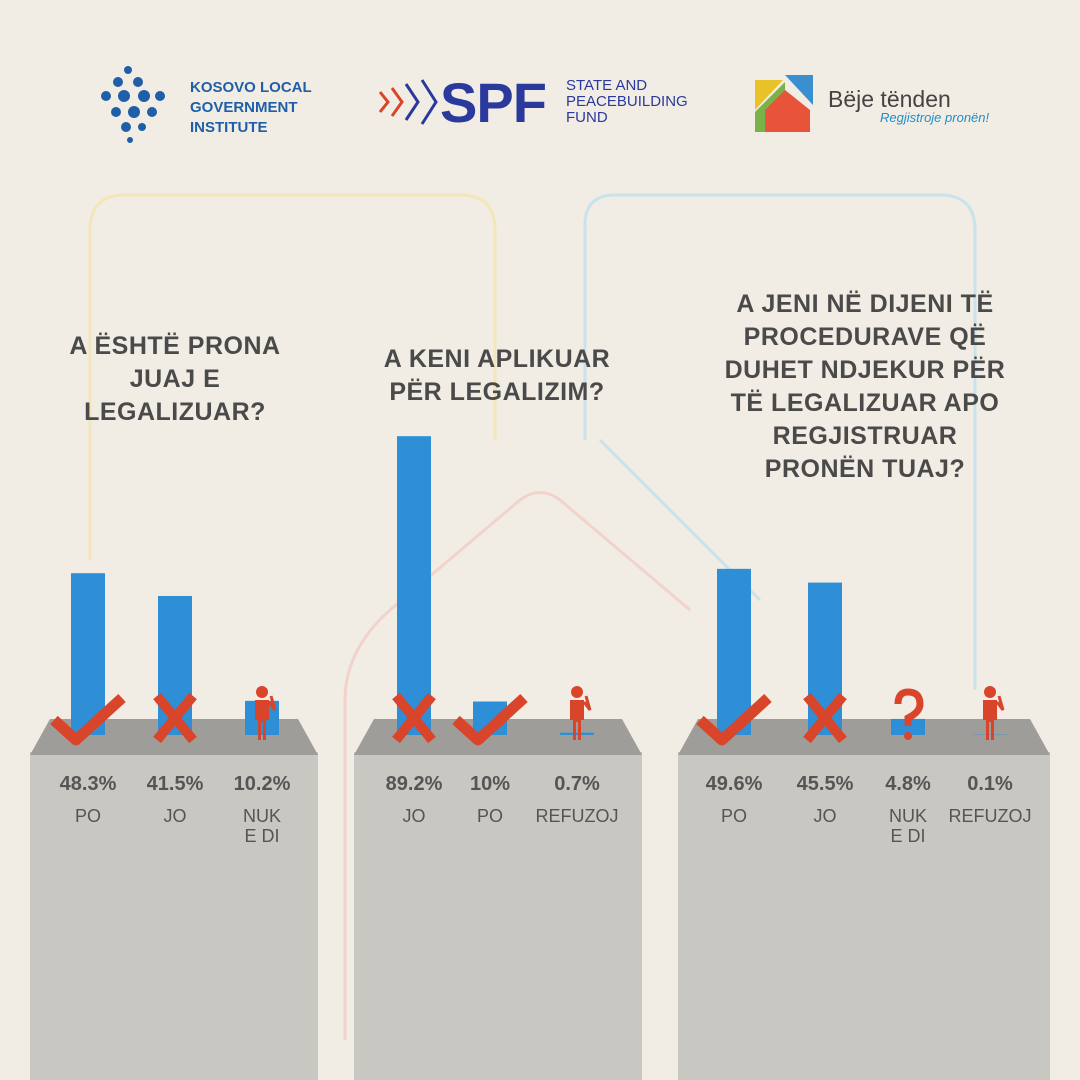 This screenshot has height=1080, width=1080. What do you see at coordinates (497, 375) in the screenshot?
I see `chart-title: A KENI APLIKUAR PËR LEGALIZIM?` at bounding box center [497, 375].